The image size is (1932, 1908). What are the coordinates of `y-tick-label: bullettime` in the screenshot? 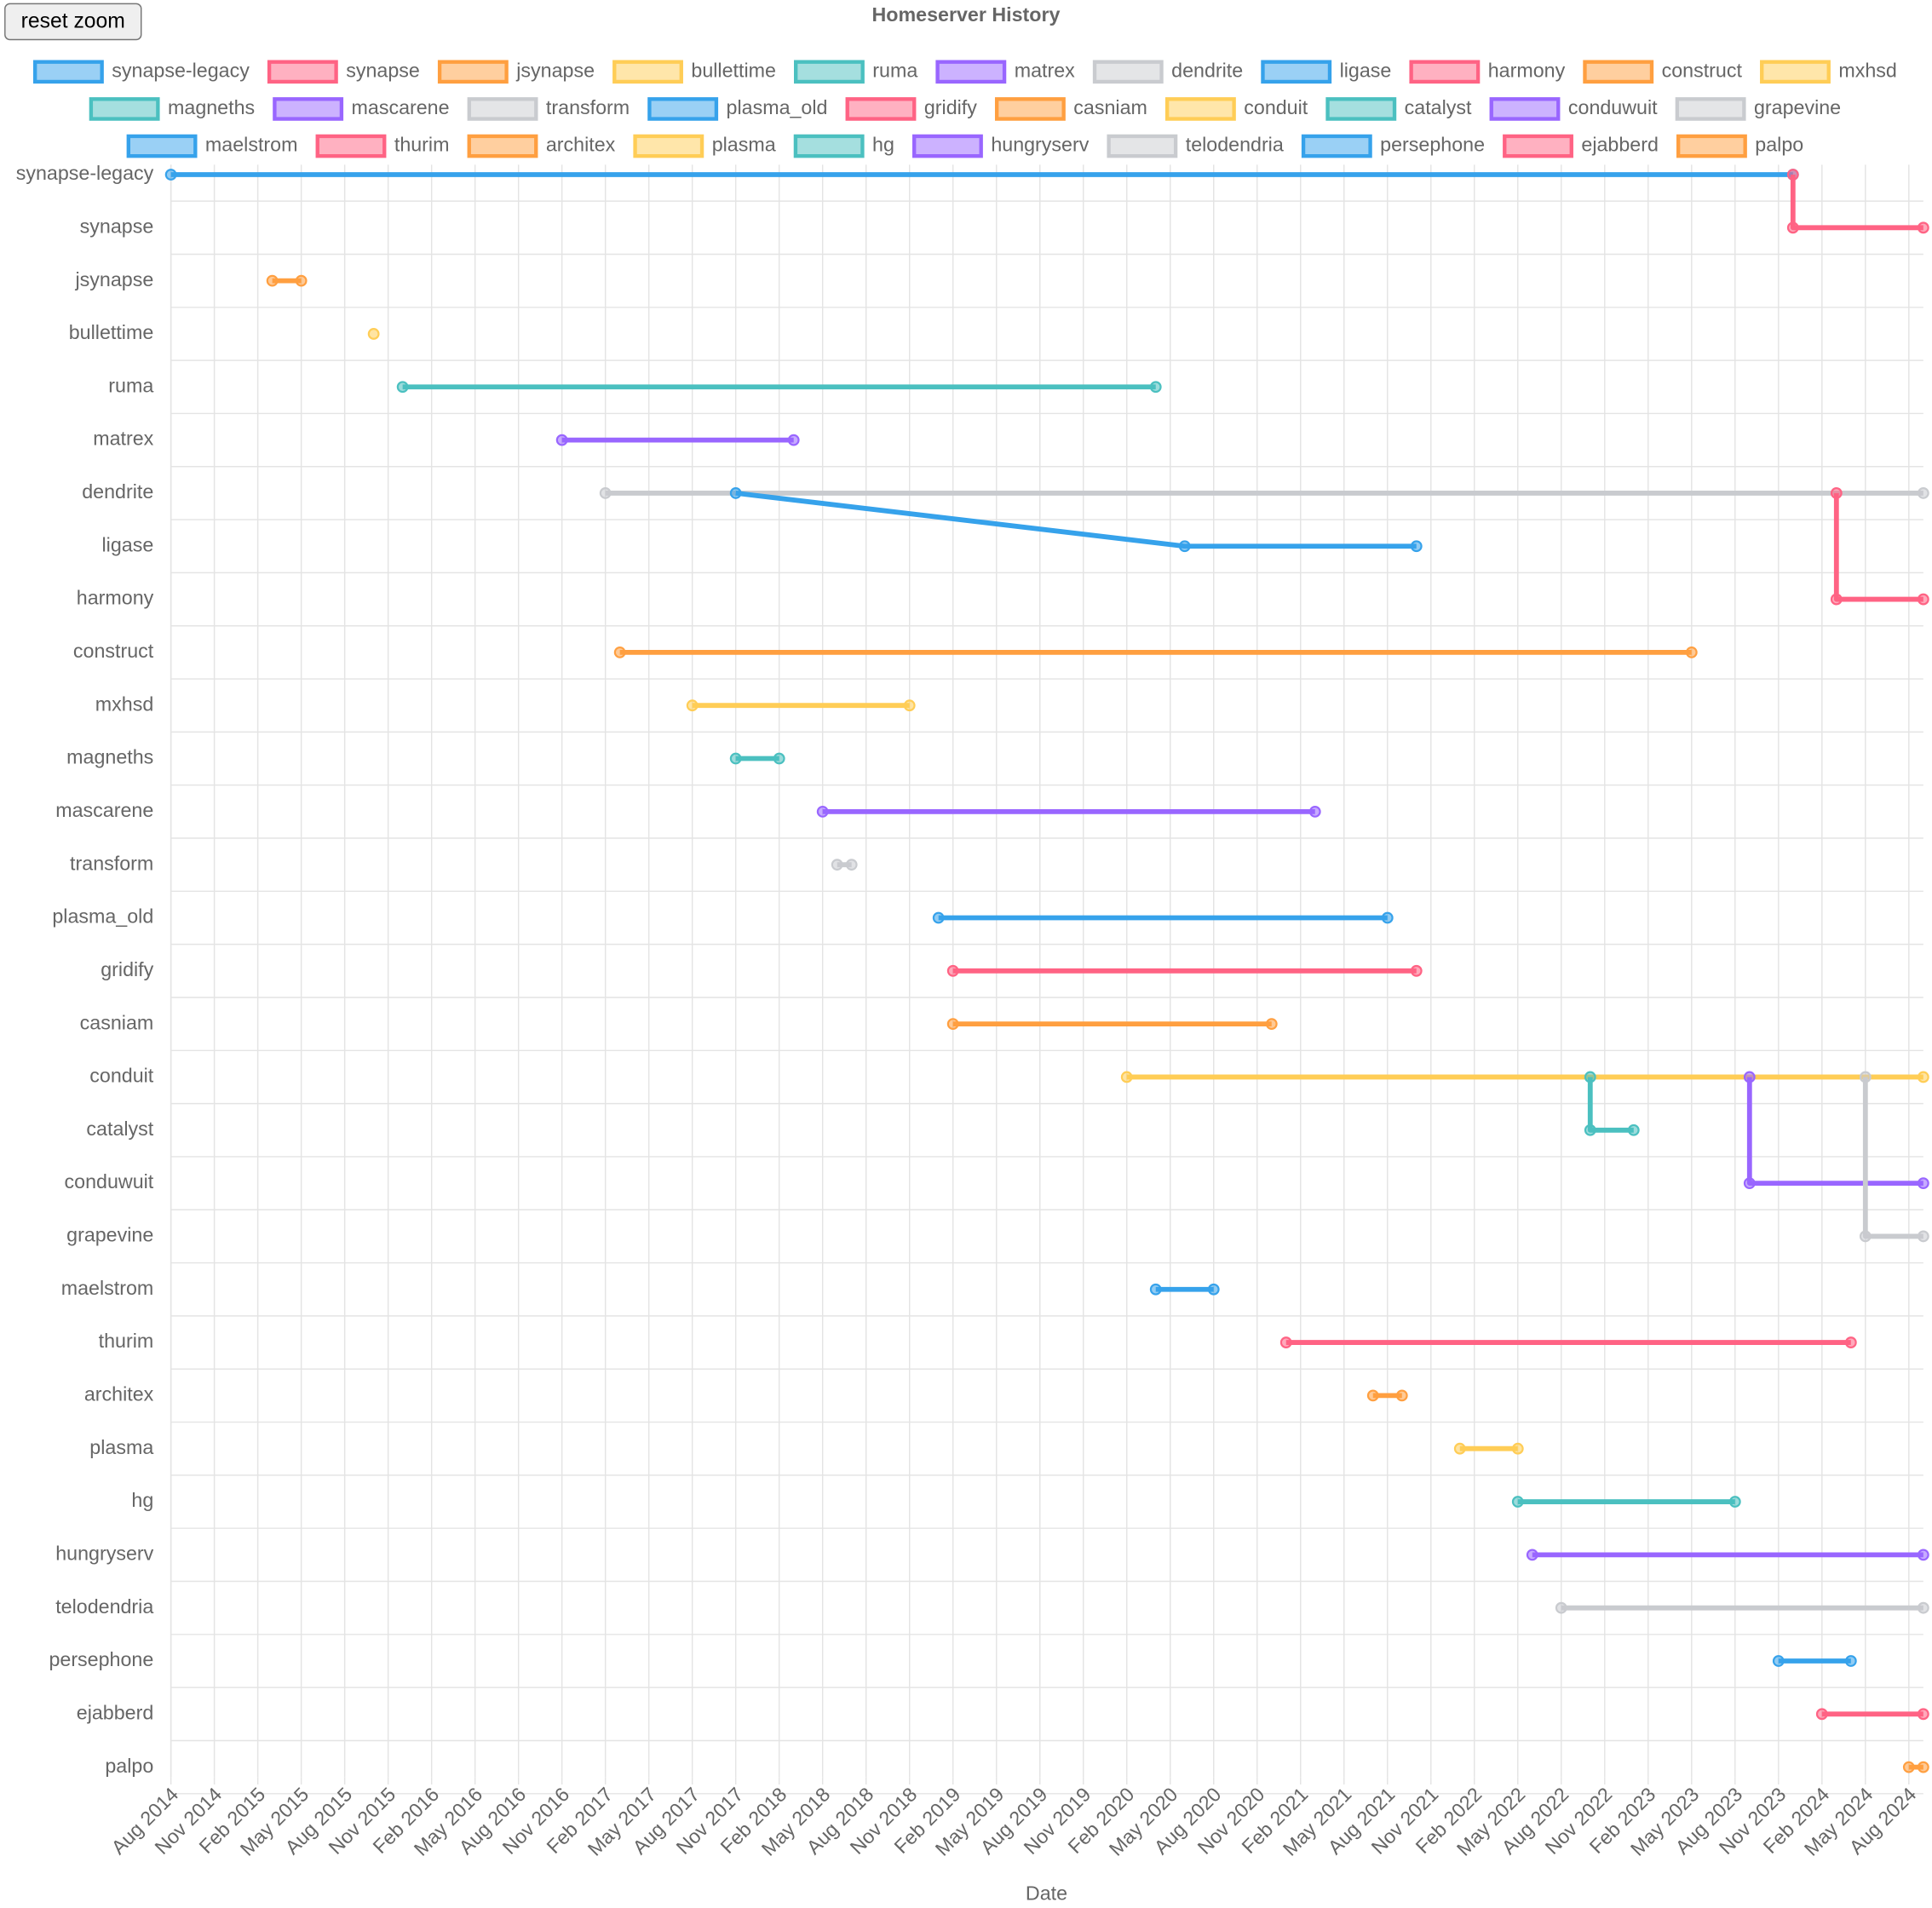 It's located at (111, 332).